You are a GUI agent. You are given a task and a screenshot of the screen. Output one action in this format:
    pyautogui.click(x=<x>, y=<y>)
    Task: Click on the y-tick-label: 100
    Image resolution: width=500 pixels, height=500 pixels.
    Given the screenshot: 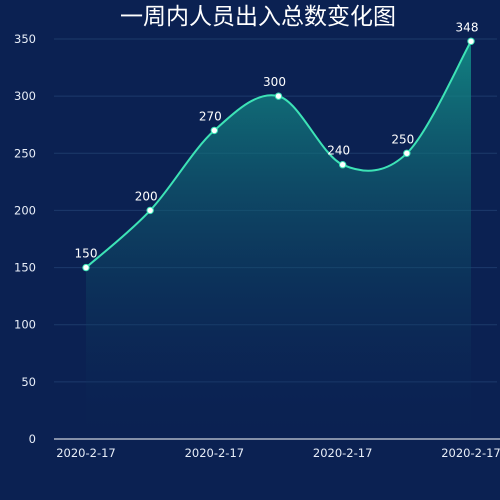 What is the action you would take?
    pyautogui.click(x=25, y=325)
    